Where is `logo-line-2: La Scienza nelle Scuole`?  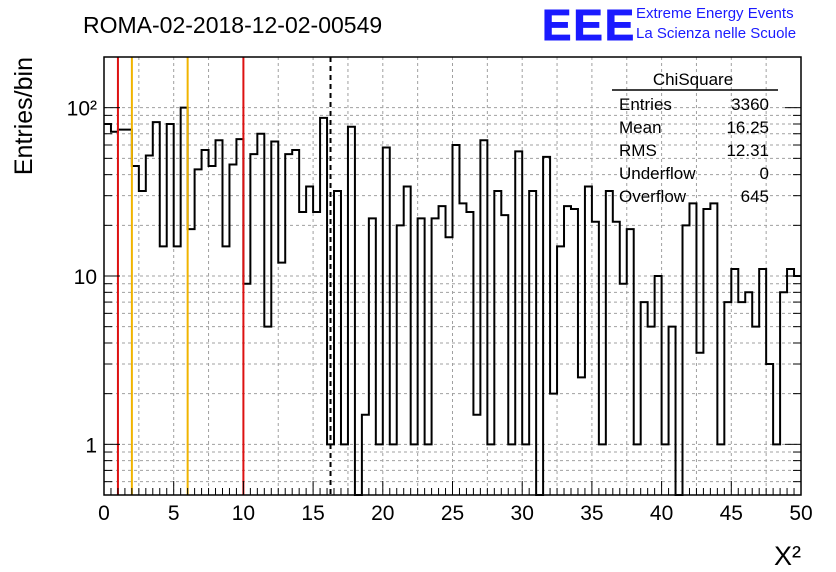 logo-line-2: La Scienza nelle Scuole is located at coordinates (716, 33).